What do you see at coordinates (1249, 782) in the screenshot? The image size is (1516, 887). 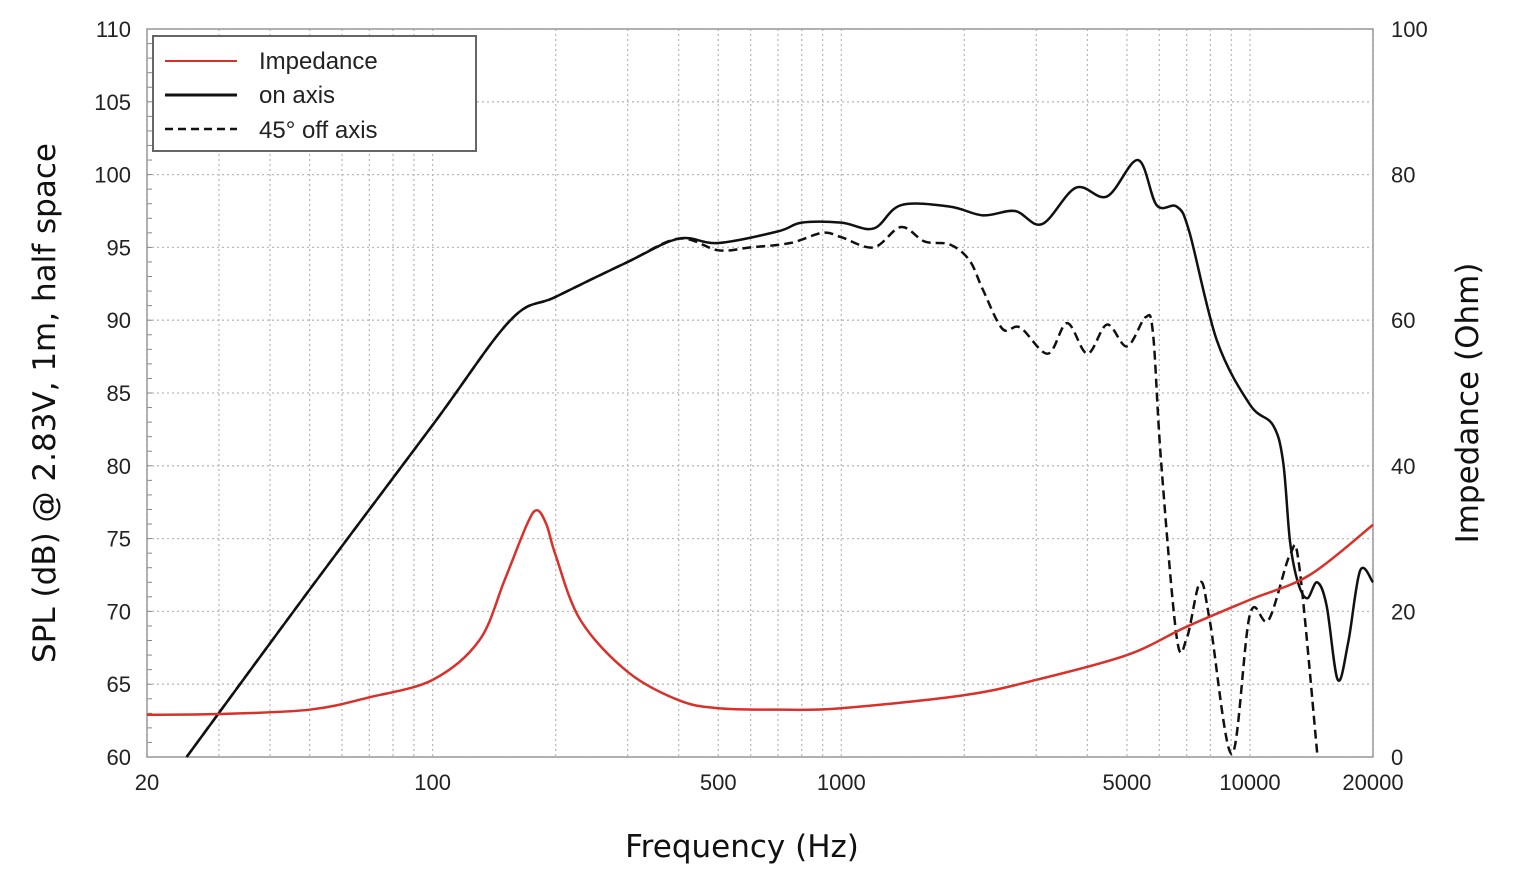 I see `x-tick-label: 10000` at bounding box center [1249, 782].